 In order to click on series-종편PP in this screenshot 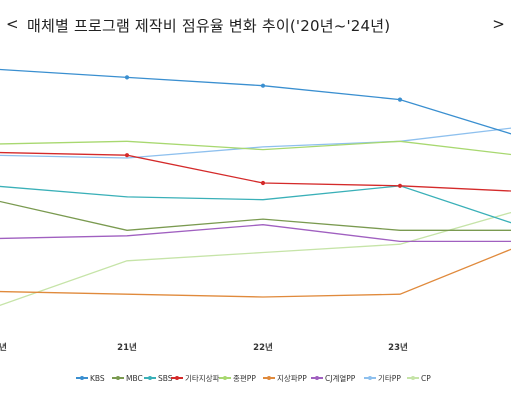, I will do `click(255, 148)`.